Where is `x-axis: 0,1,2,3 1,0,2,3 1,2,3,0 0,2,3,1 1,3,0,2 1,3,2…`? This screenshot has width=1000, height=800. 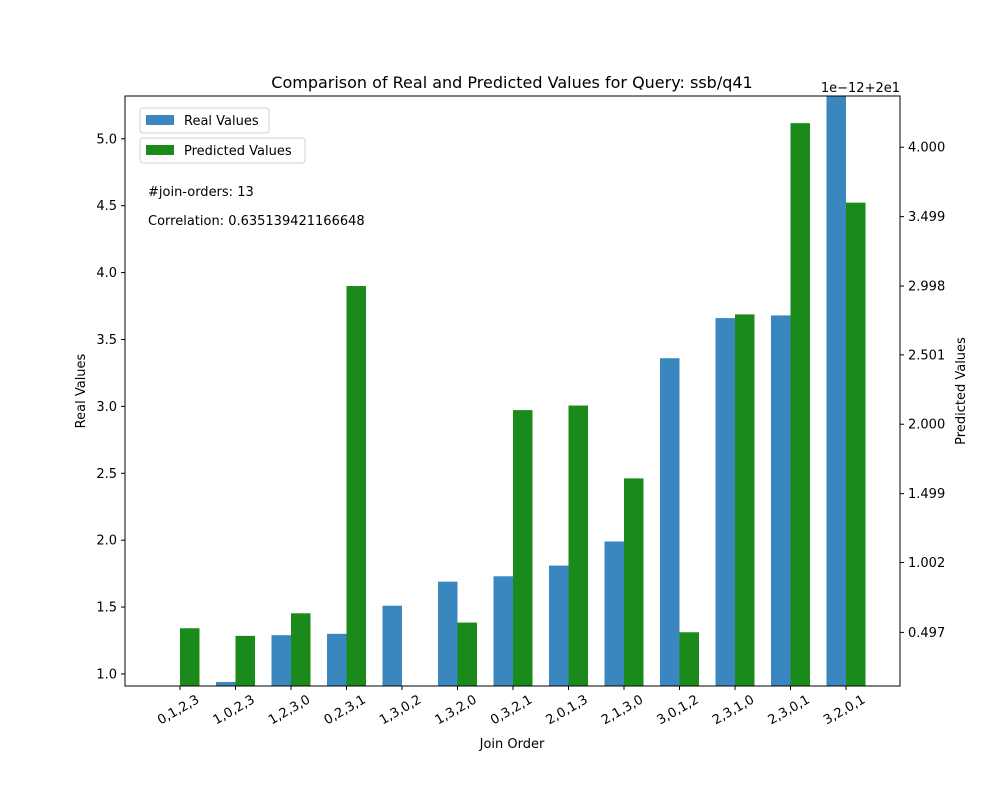 x-axis: 0,1,2,3 1,0,2,3 1,2,3,0 0,2,3,1 1,3,0,2 1,3,2… is located at coordinates (511, 707).